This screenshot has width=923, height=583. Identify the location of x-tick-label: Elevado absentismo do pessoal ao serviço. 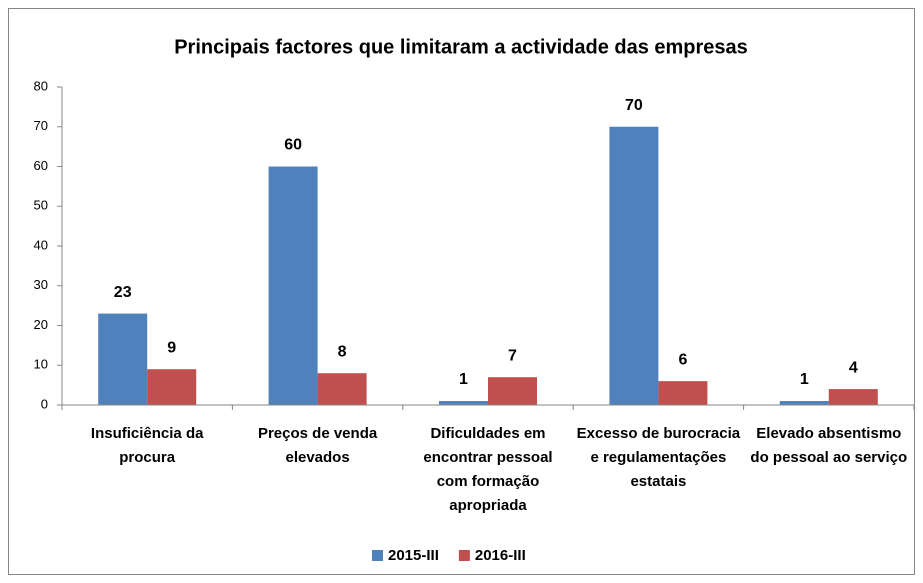
(829, 445).